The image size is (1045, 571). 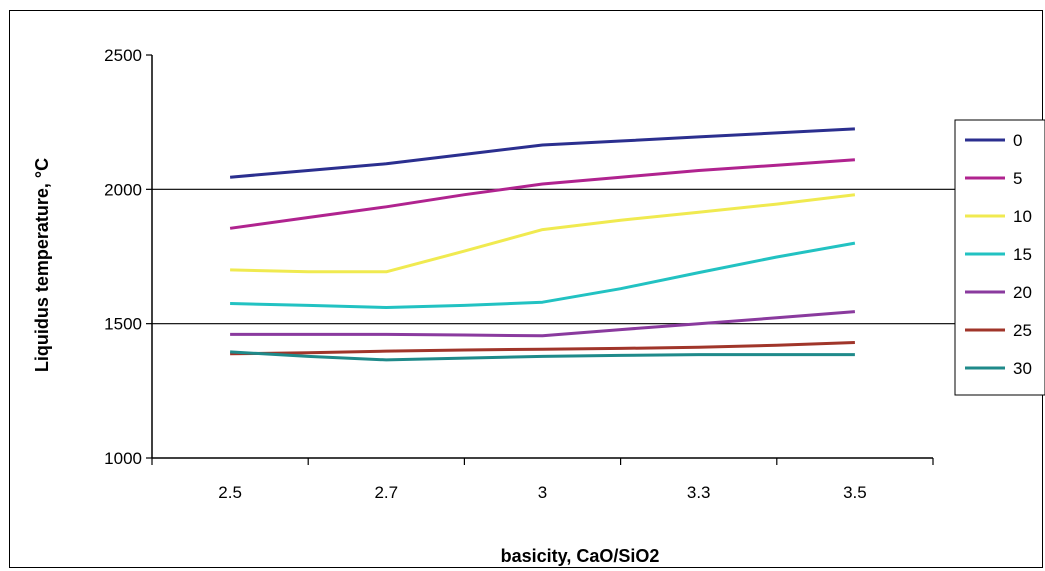 What do you see at coordinates (123, 55) in the screenshot?
I see `y-tick-label: 2500` at bounding box center [123, 55].